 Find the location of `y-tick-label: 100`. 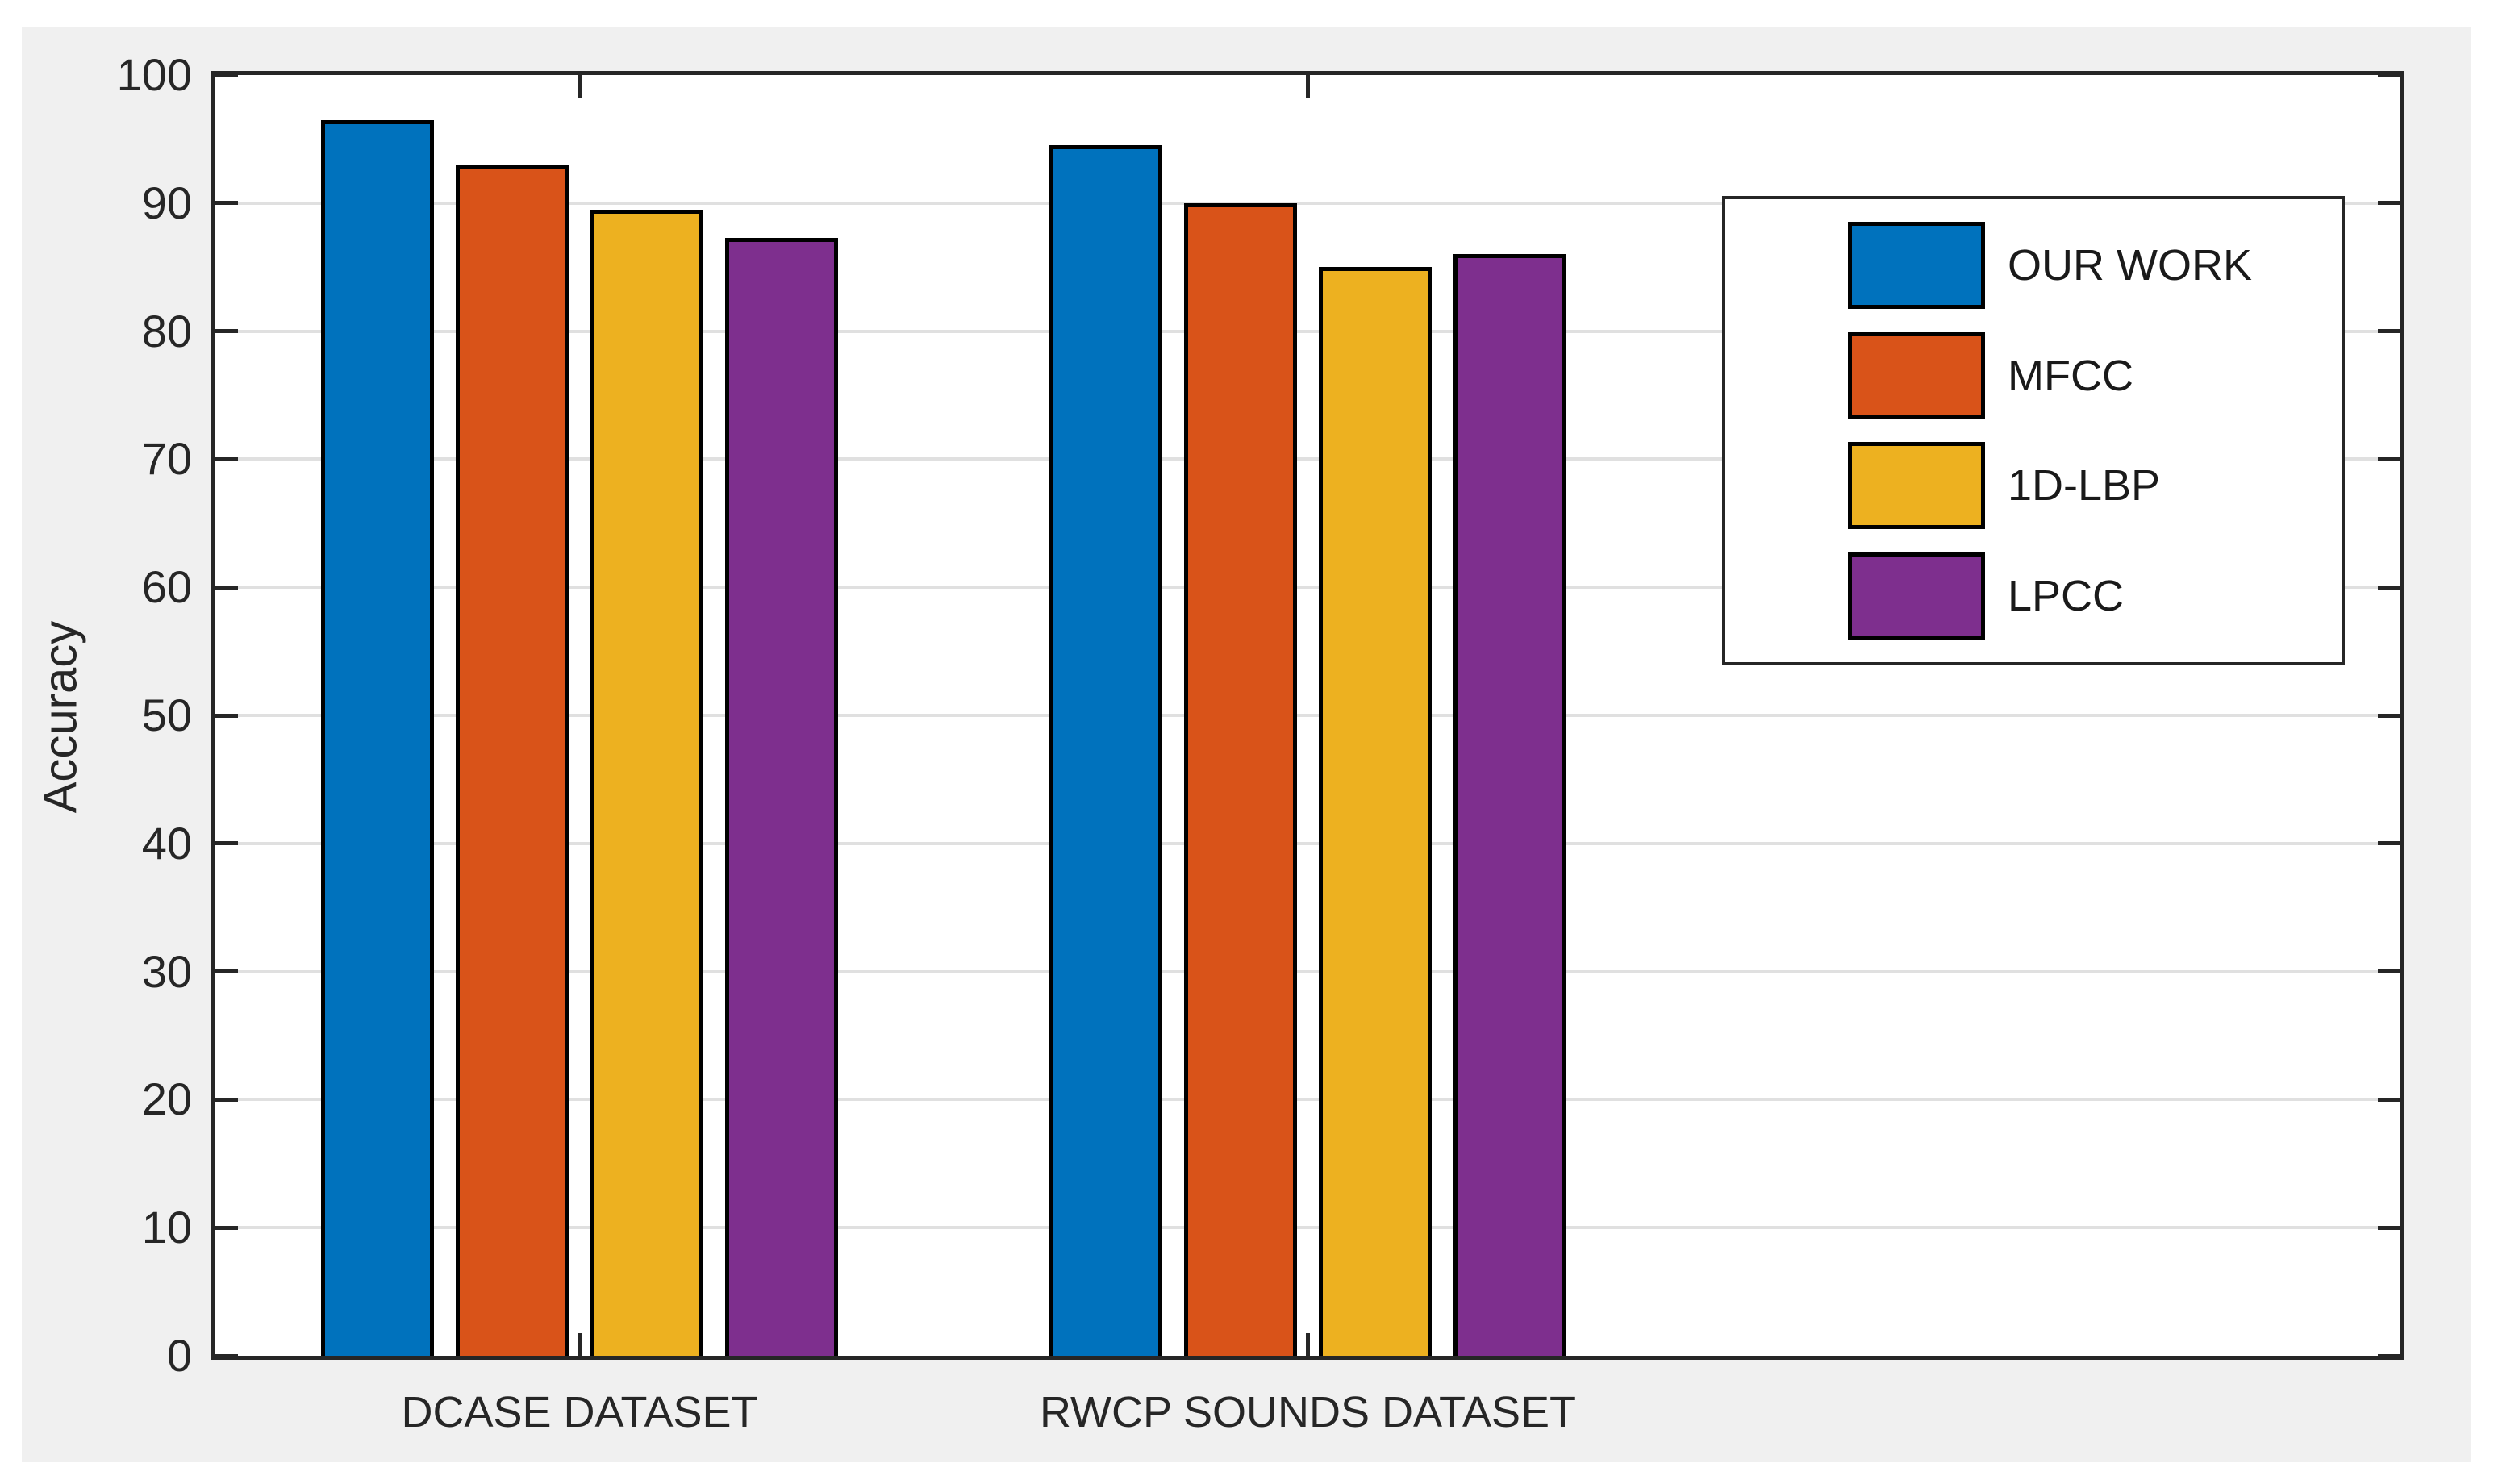

y-tick-label: 100 is located at coordinates (154, 75).